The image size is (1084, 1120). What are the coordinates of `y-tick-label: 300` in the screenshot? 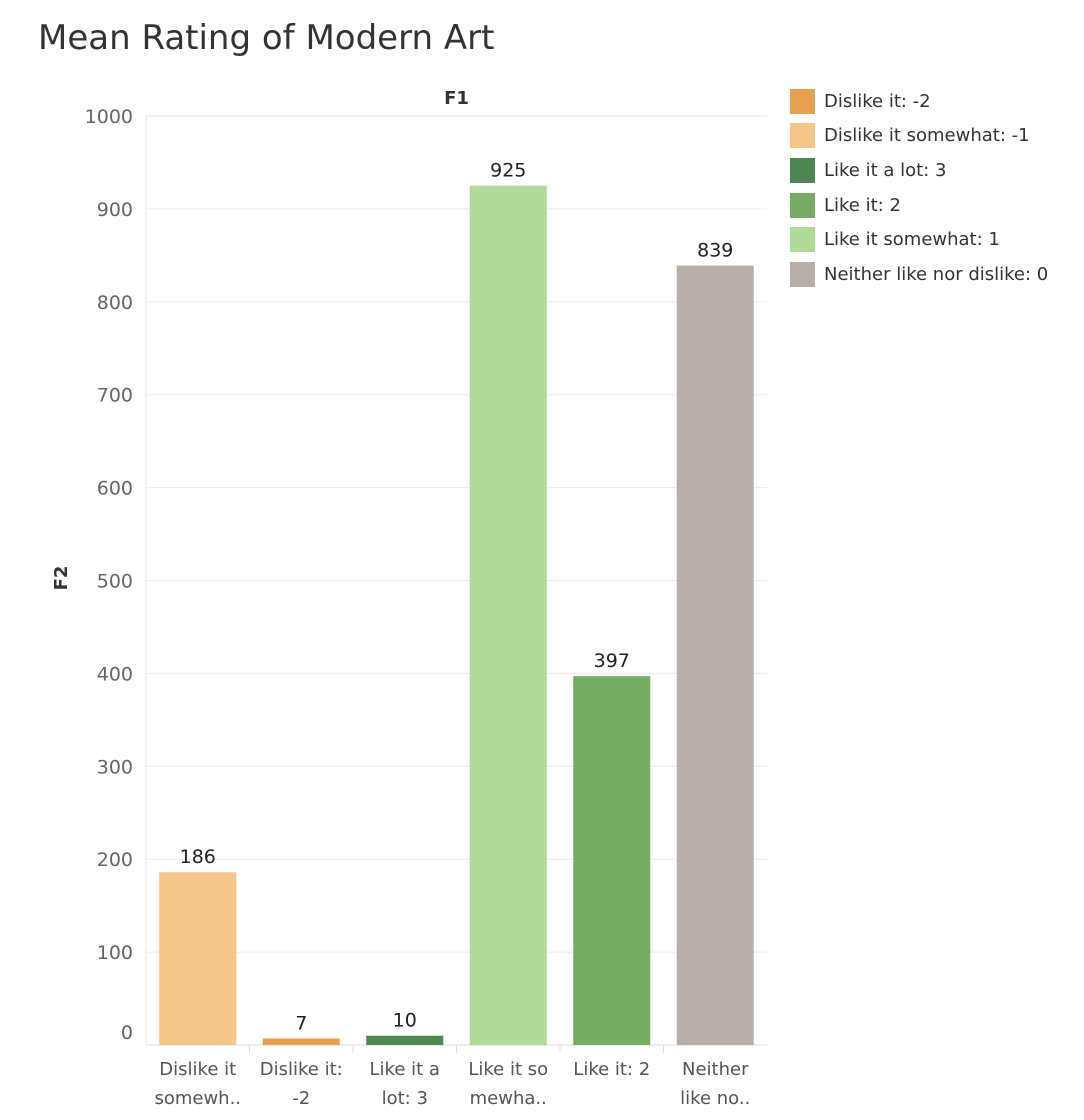 It's located at (115, 767).